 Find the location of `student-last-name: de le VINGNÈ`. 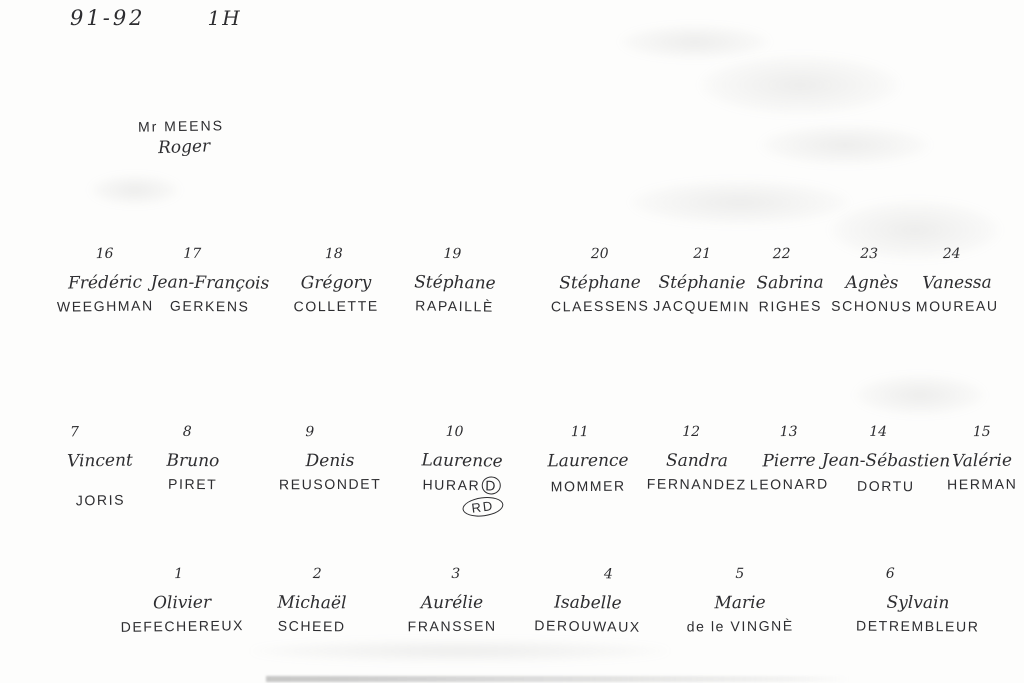

student-last-name: de le VINGNÈ is located at coordinates (740, 626).